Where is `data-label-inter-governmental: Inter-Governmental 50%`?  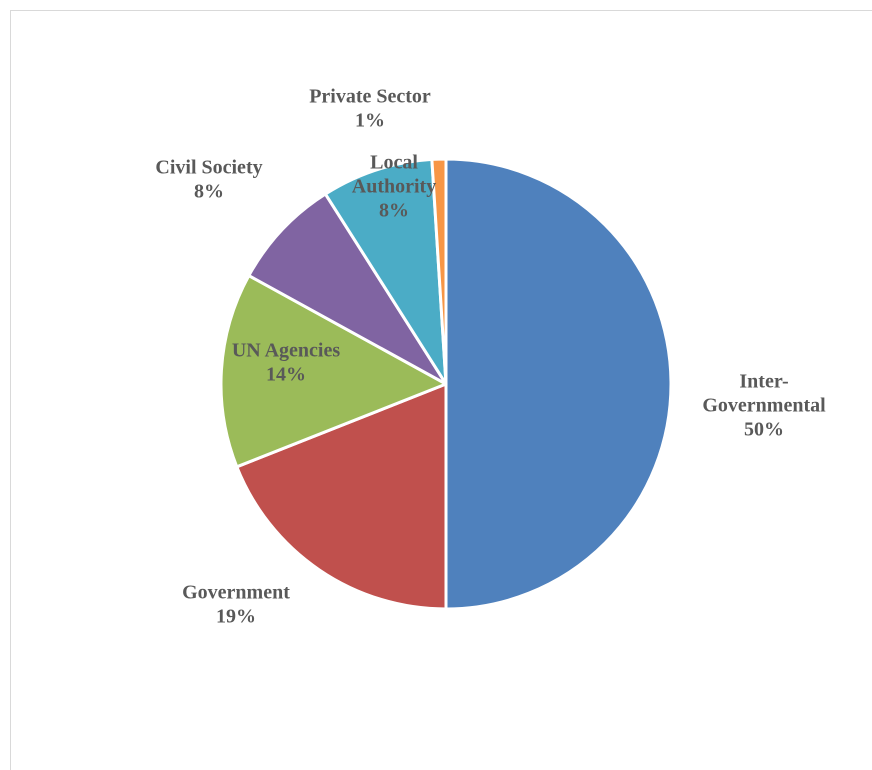
data-label-inter-governmental: Inter-Governmental 50% is located at coordinates (764, 406).